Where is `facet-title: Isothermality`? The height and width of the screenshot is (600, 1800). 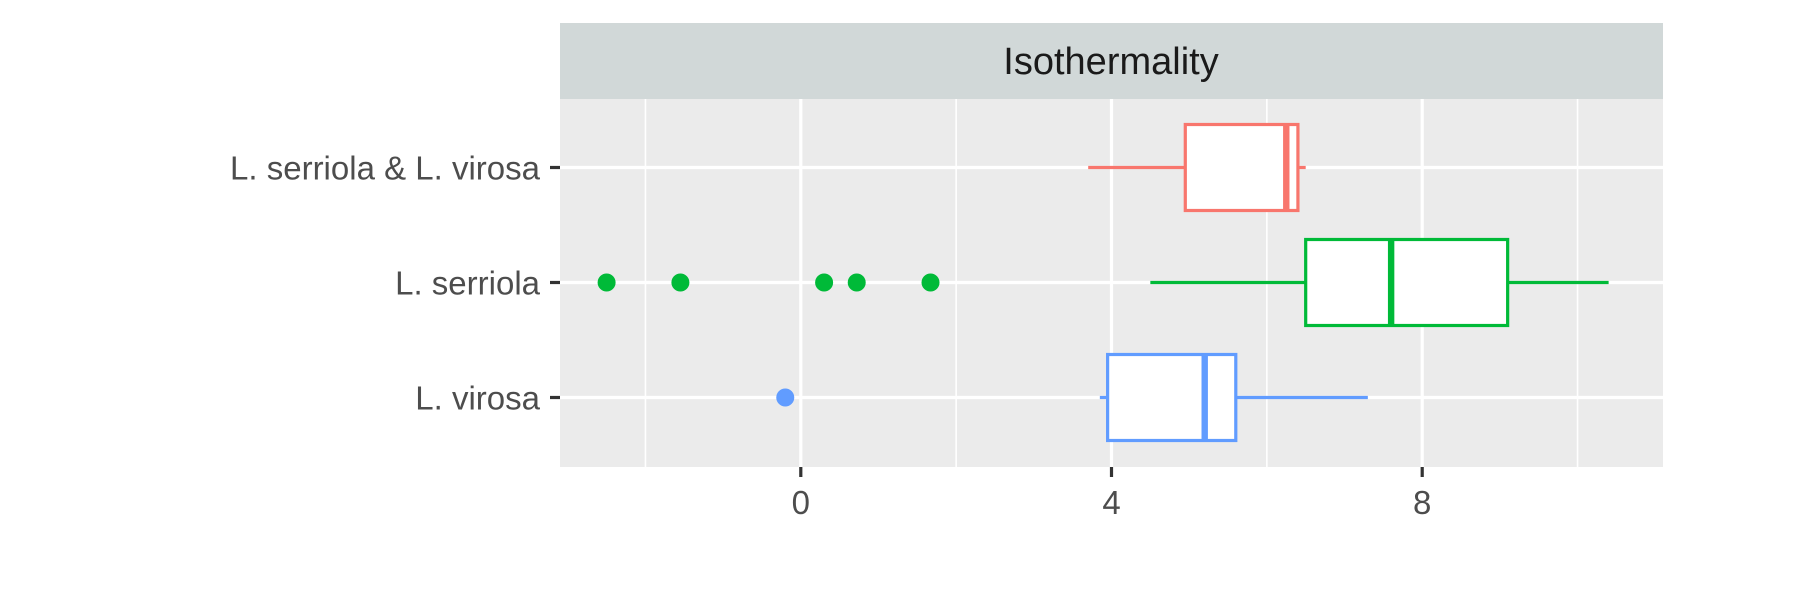 facet-title: Isothermality is located at coordinates (1110, 62).